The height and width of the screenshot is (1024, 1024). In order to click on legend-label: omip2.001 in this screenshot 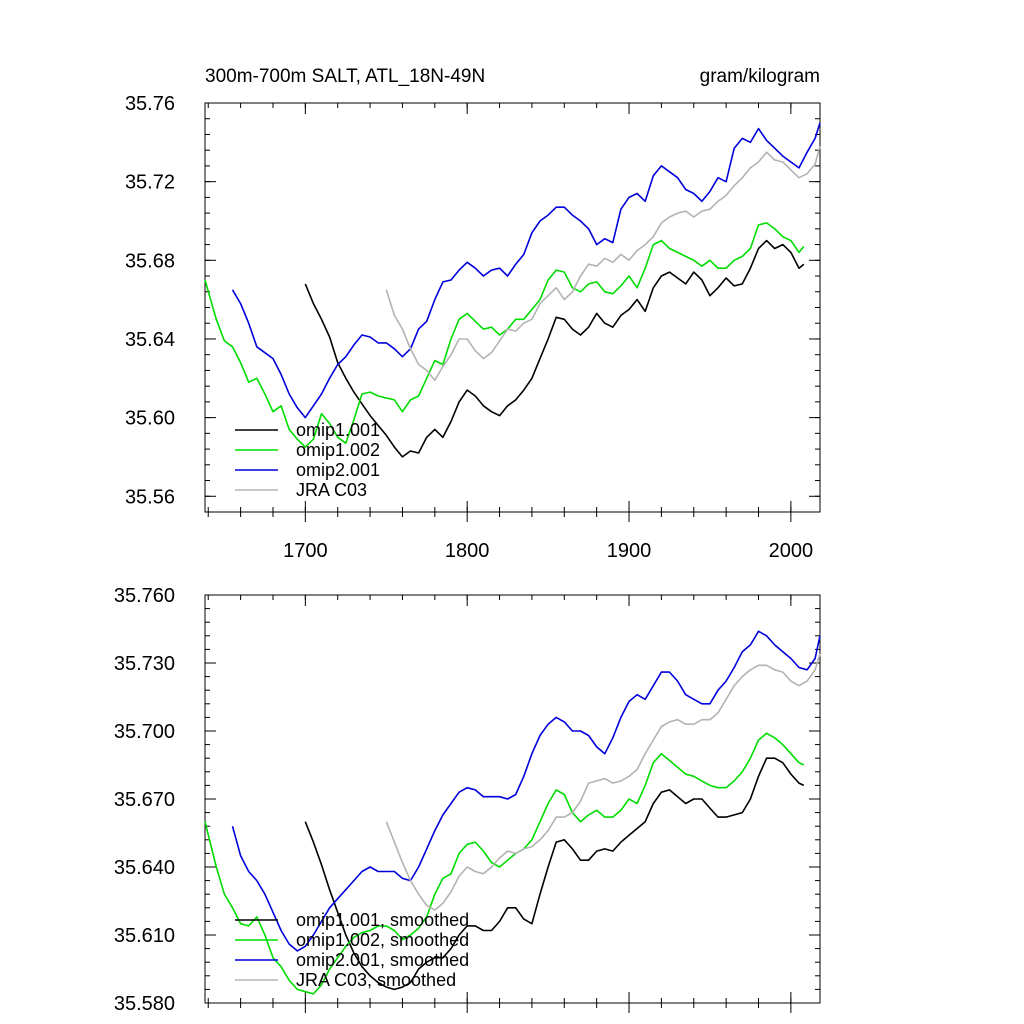, I will do `click(338, 470)`.